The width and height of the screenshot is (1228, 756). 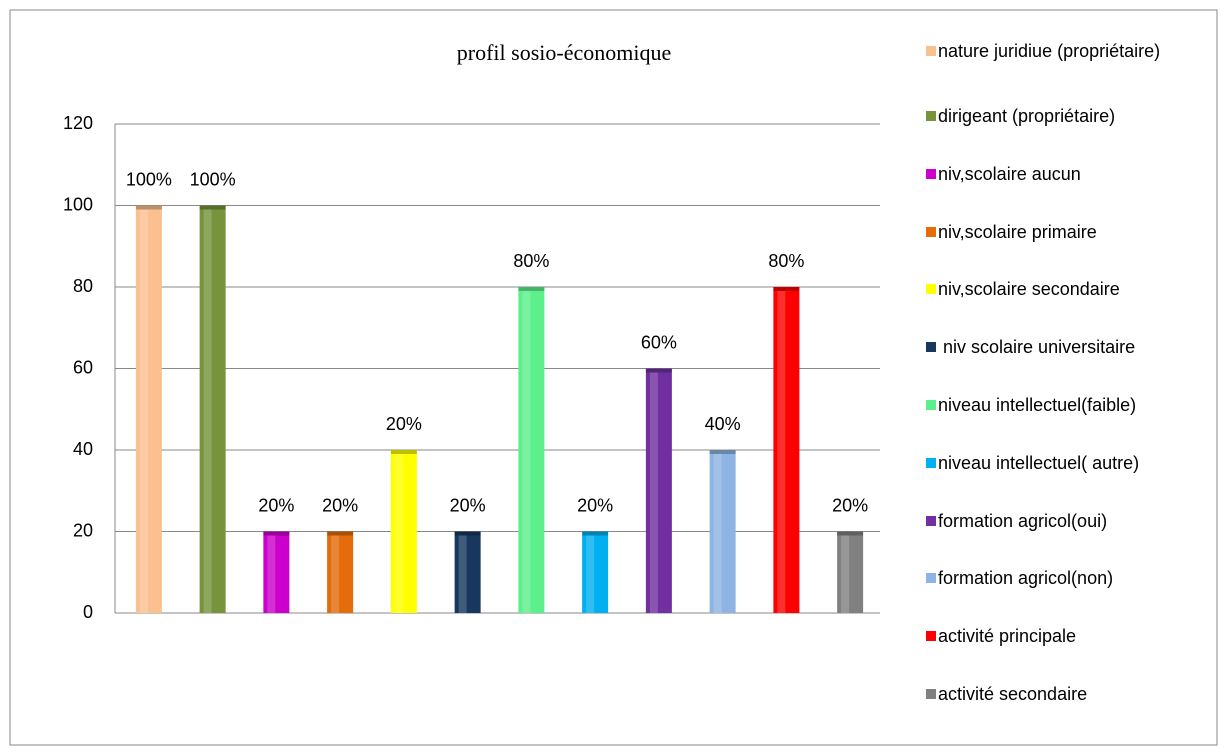 What do you see at coordinates (1013, 694) in the screenshot?
I see `legend-label: activité secondaire` at bounding box center [1013, 694].